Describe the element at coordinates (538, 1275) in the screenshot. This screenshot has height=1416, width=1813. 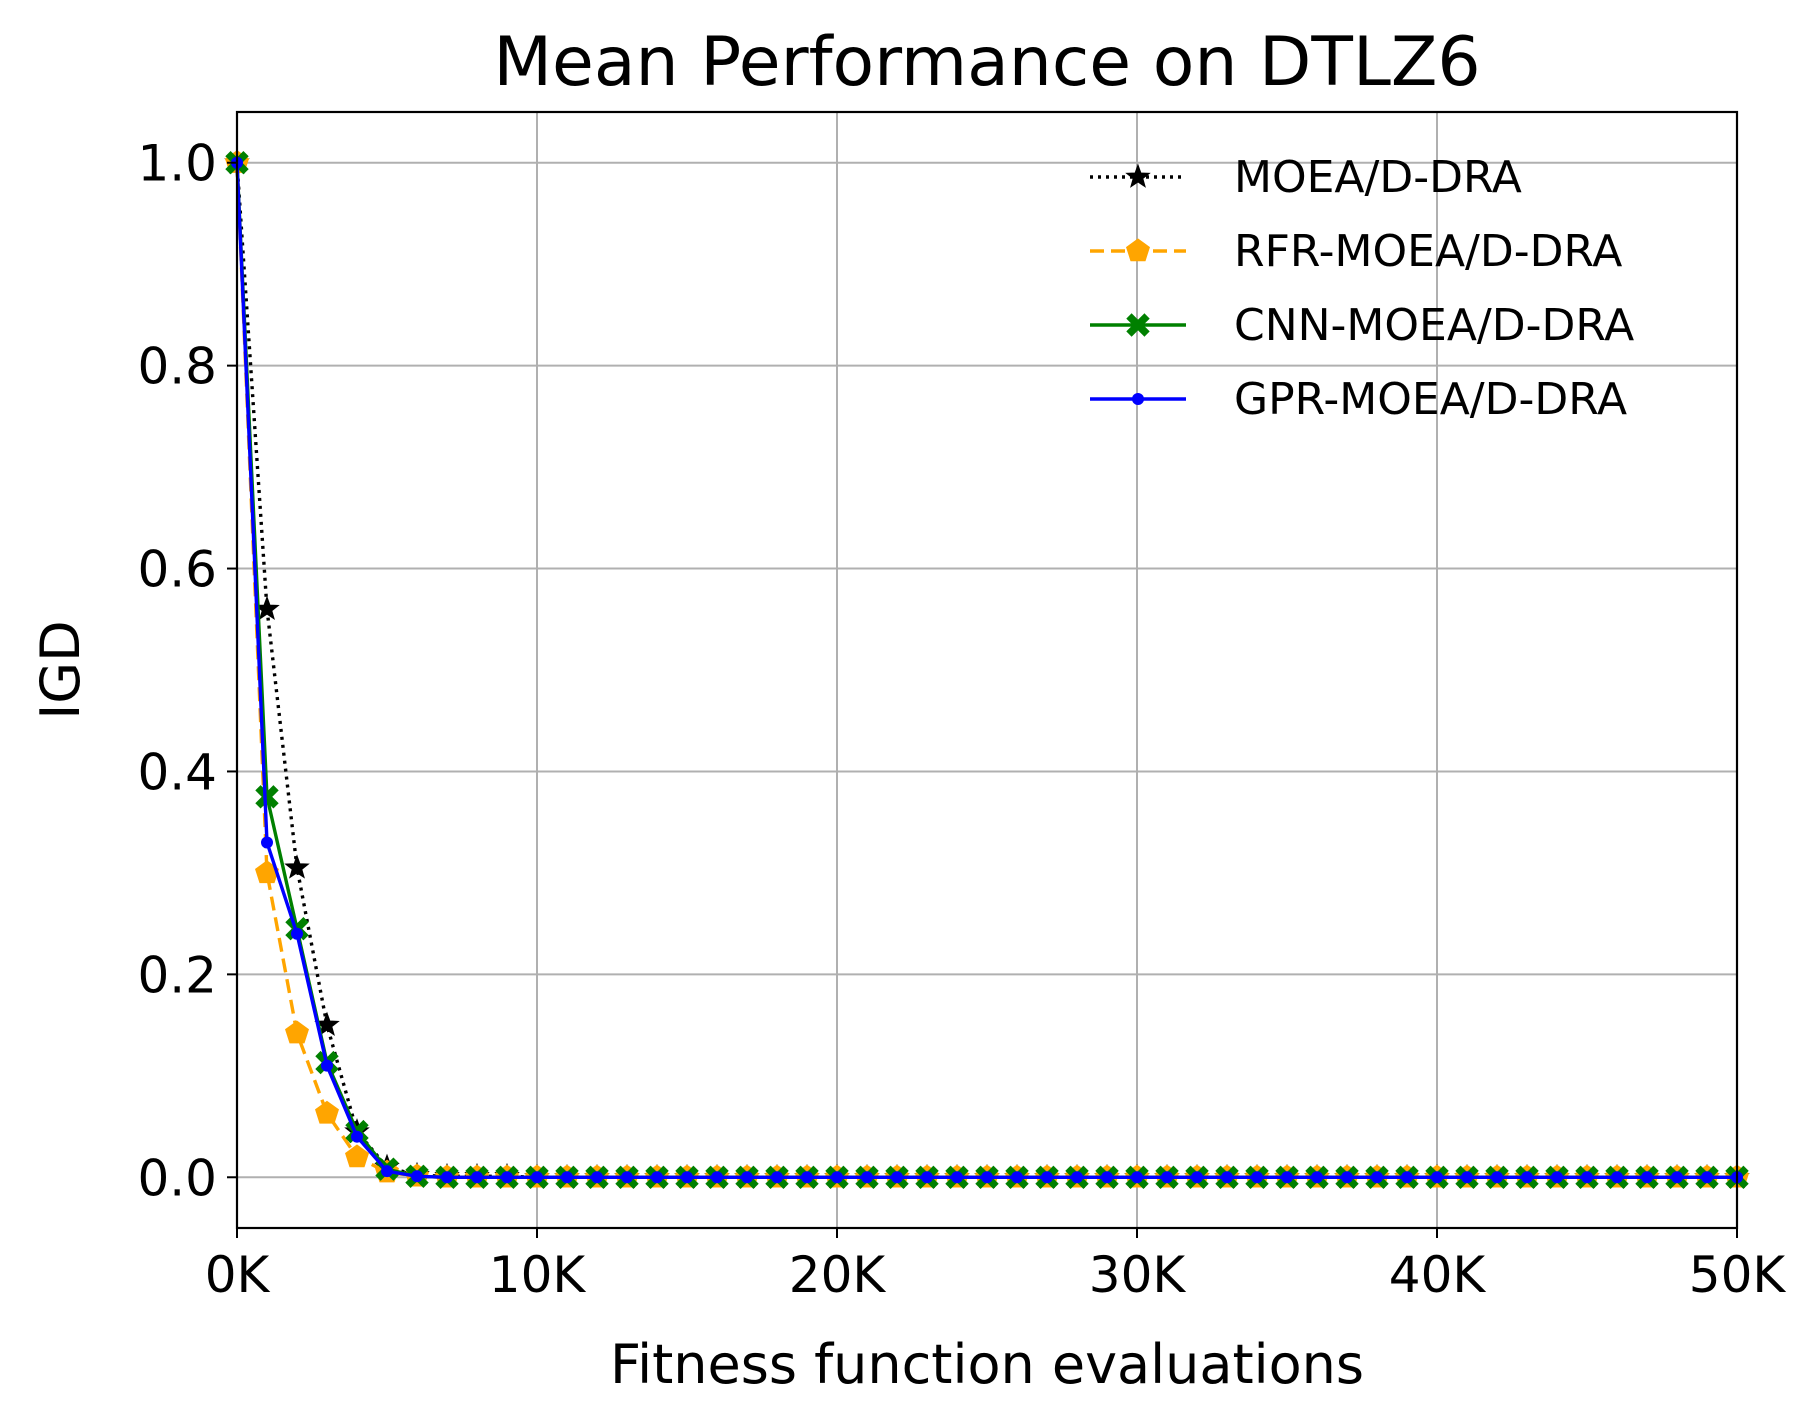
I see `x-tick-label: 10K` at that location.